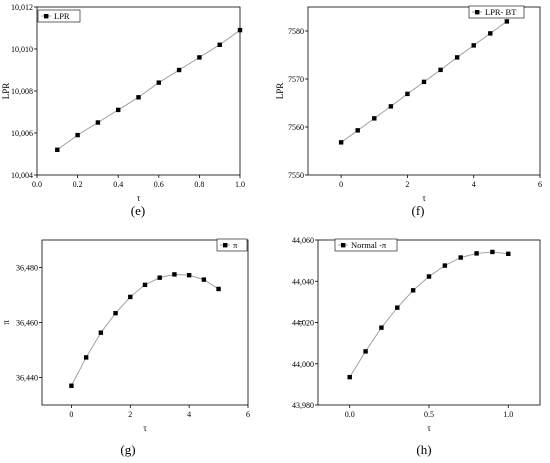  What do you see at coordinates (22, 7) in the screenshot?
I see `y-tick-label: 10,012` at bounding box center [22, 7].